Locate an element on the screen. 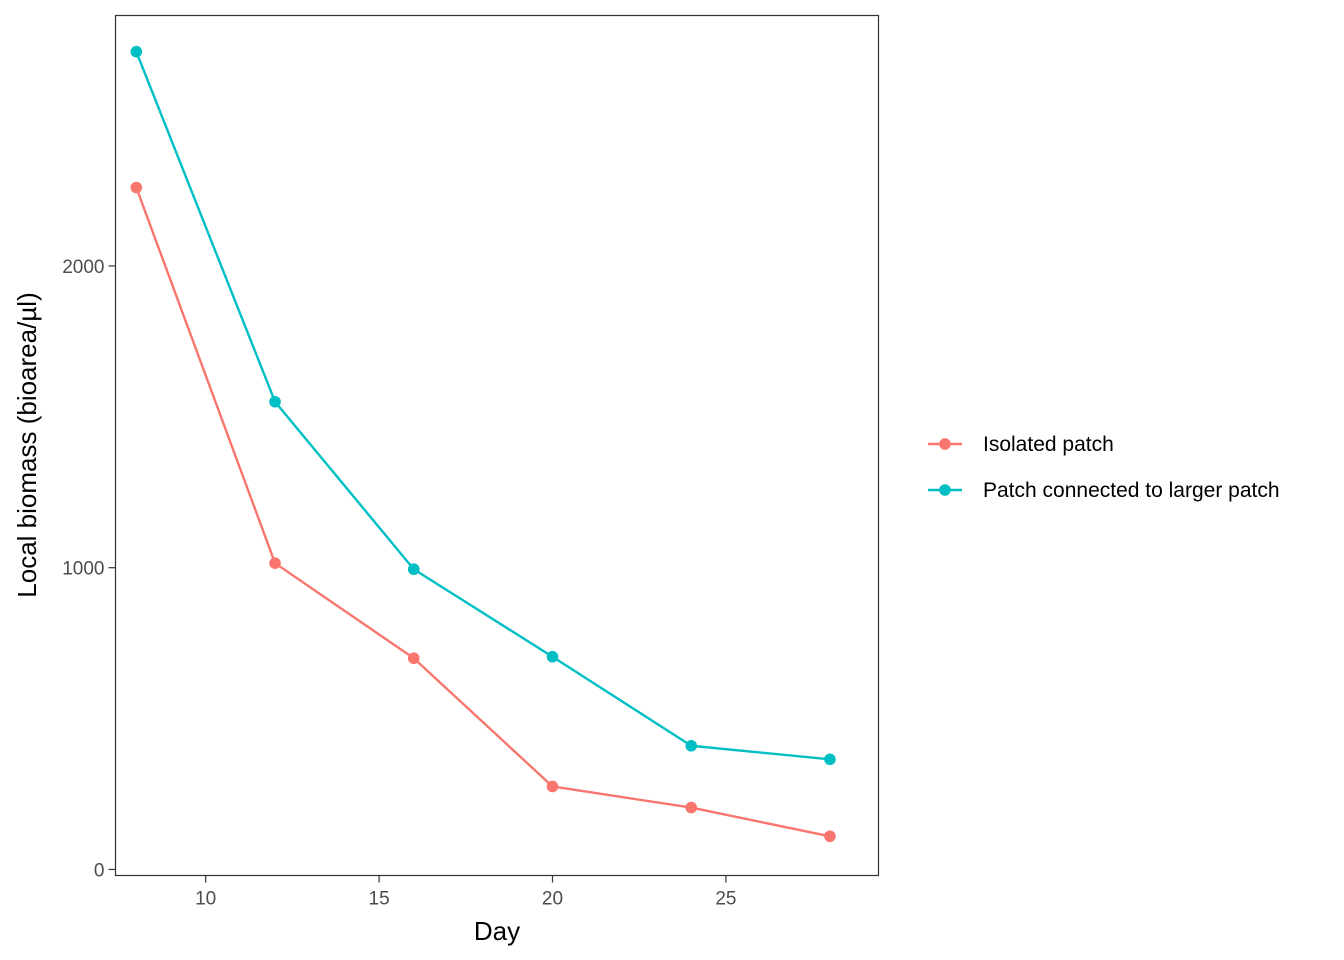 The width and height of the screenshot is (1344, 960). y-tick-label: 0 is located at coordinates (99, 870).